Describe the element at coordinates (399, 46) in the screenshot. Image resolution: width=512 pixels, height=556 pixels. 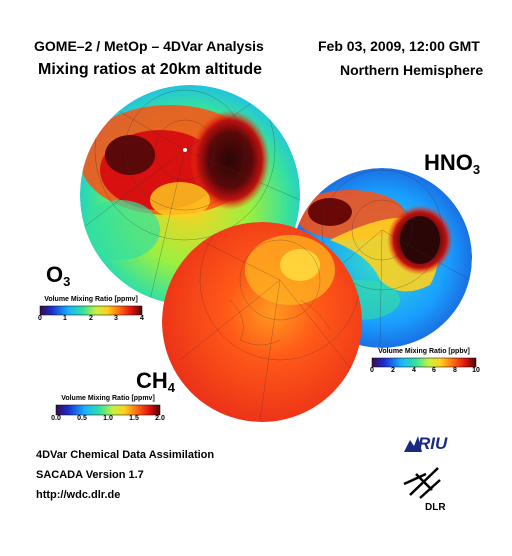
I see `title-right: Feb 03, 2009, 12:00 GMT` at that location.